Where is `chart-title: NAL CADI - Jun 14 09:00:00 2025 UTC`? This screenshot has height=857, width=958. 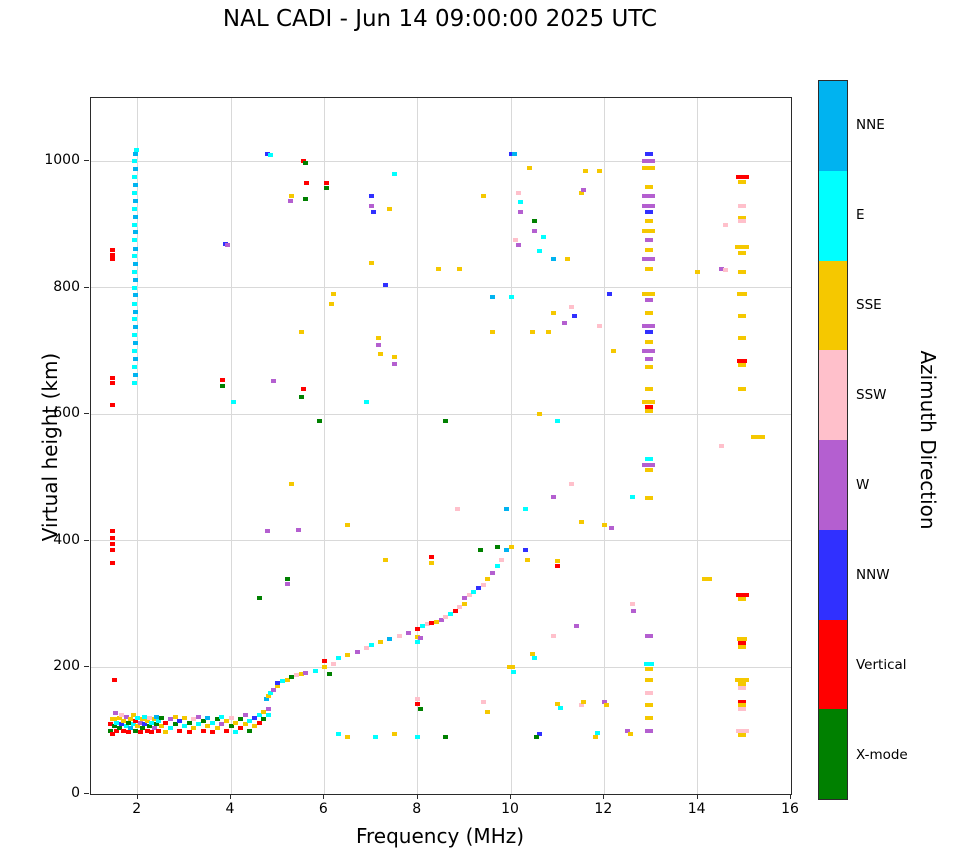
chart-title: NAL CADI - Jun 14 09:00:00 2025 UTC is located at coordinates (440, 19).